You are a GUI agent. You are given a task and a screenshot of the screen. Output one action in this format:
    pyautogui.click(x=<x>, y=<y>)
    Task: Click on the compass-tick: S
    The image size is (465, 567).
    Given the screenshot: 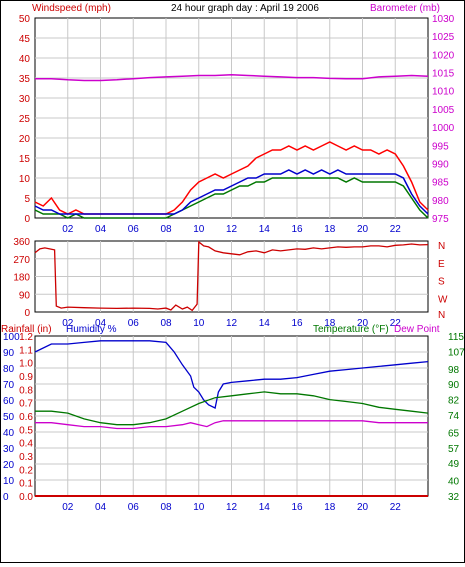 What is the action you would take?
    pyautogui.click(x=441, y=282)
    